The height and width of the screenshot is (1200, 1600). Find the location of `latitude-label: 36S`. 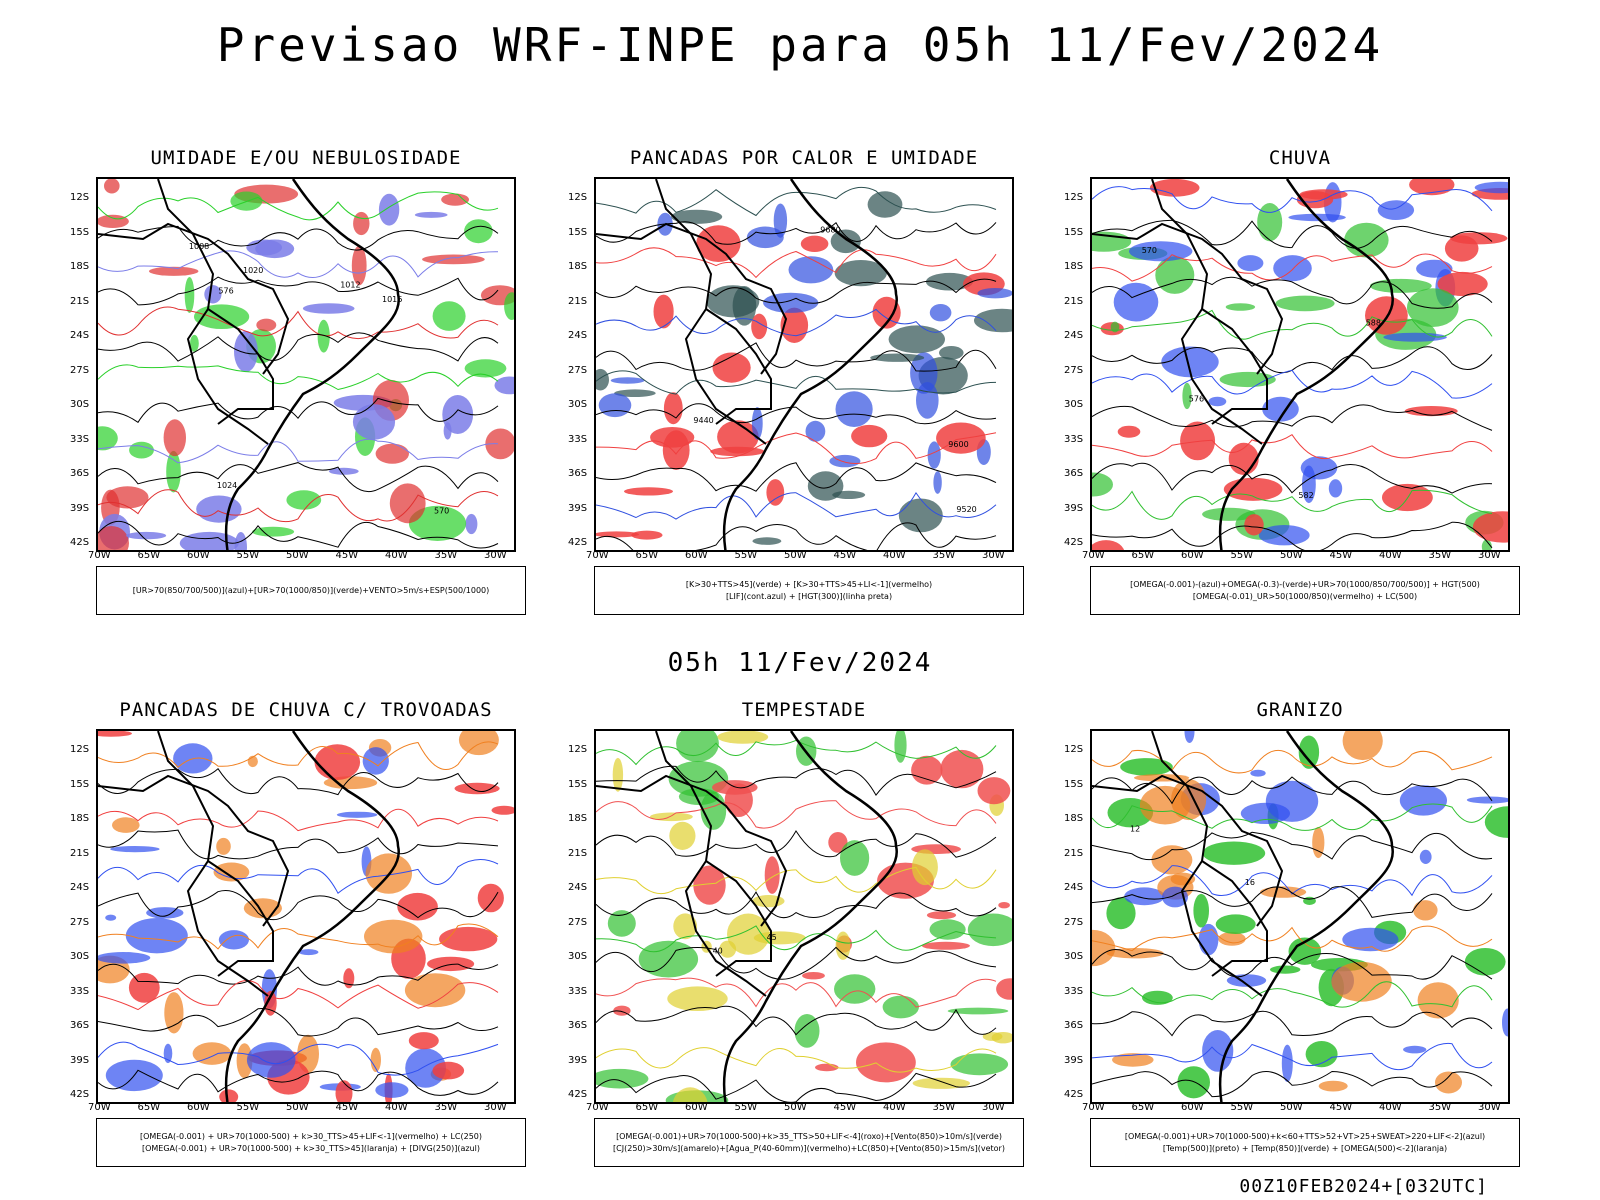

latitude-label: 36S is located at coordinates (1074, 473).